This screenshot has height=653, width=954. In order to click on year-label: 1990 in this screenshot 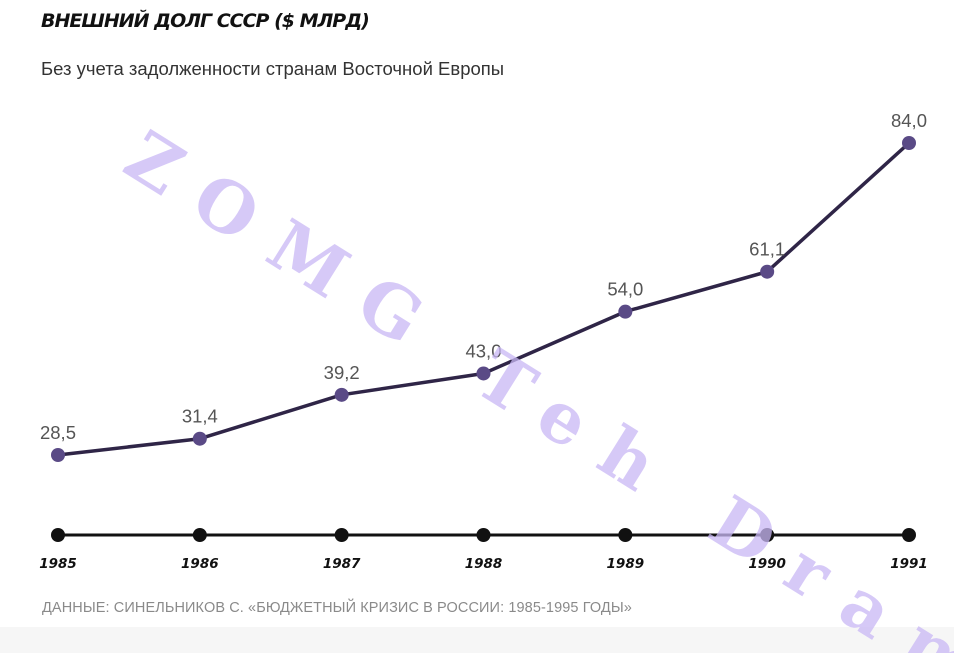, I will do `click(767, 564)`.